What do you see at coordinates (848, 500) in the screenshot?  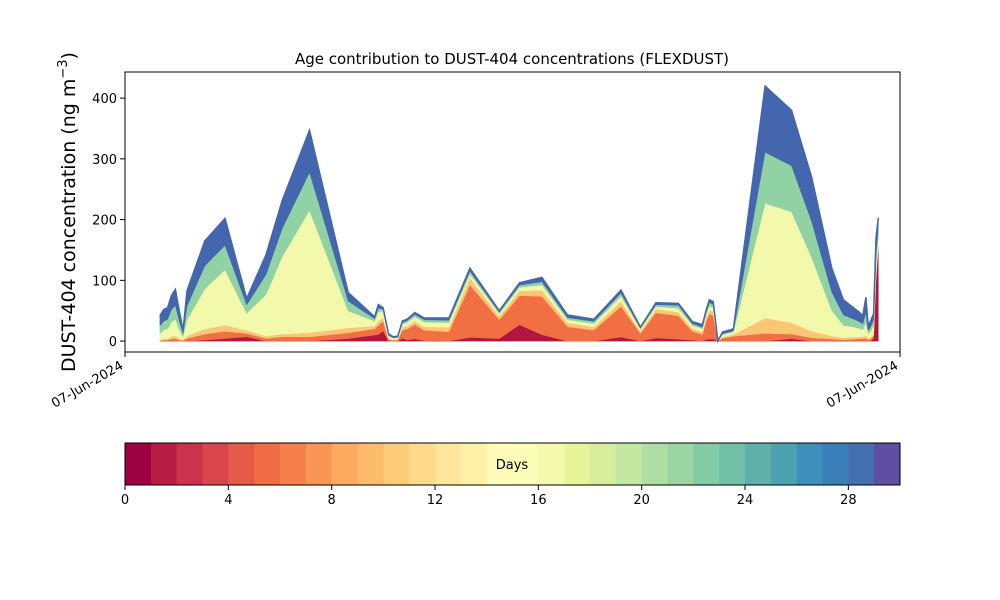 I see `colorbar-tick-label: 28` at bounding box center [848, 500].